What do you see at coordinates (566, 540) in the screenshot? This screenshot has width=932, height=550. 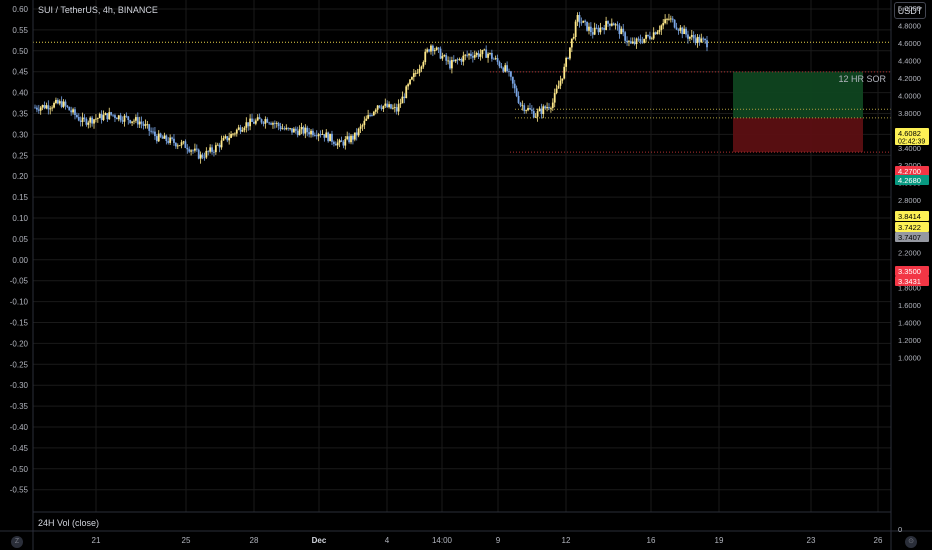 I see `time-tick-label: 12` at bounding box center [566, 540].